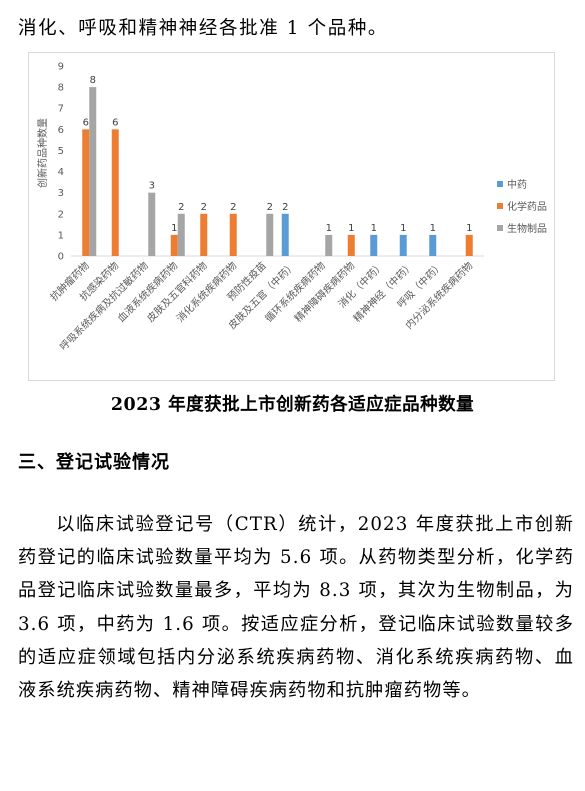 The width and height of the screenshot is (585, 791). Describe the element at coordinates (152, 186) in the screenshot. I see `data-label: 3` at that location.